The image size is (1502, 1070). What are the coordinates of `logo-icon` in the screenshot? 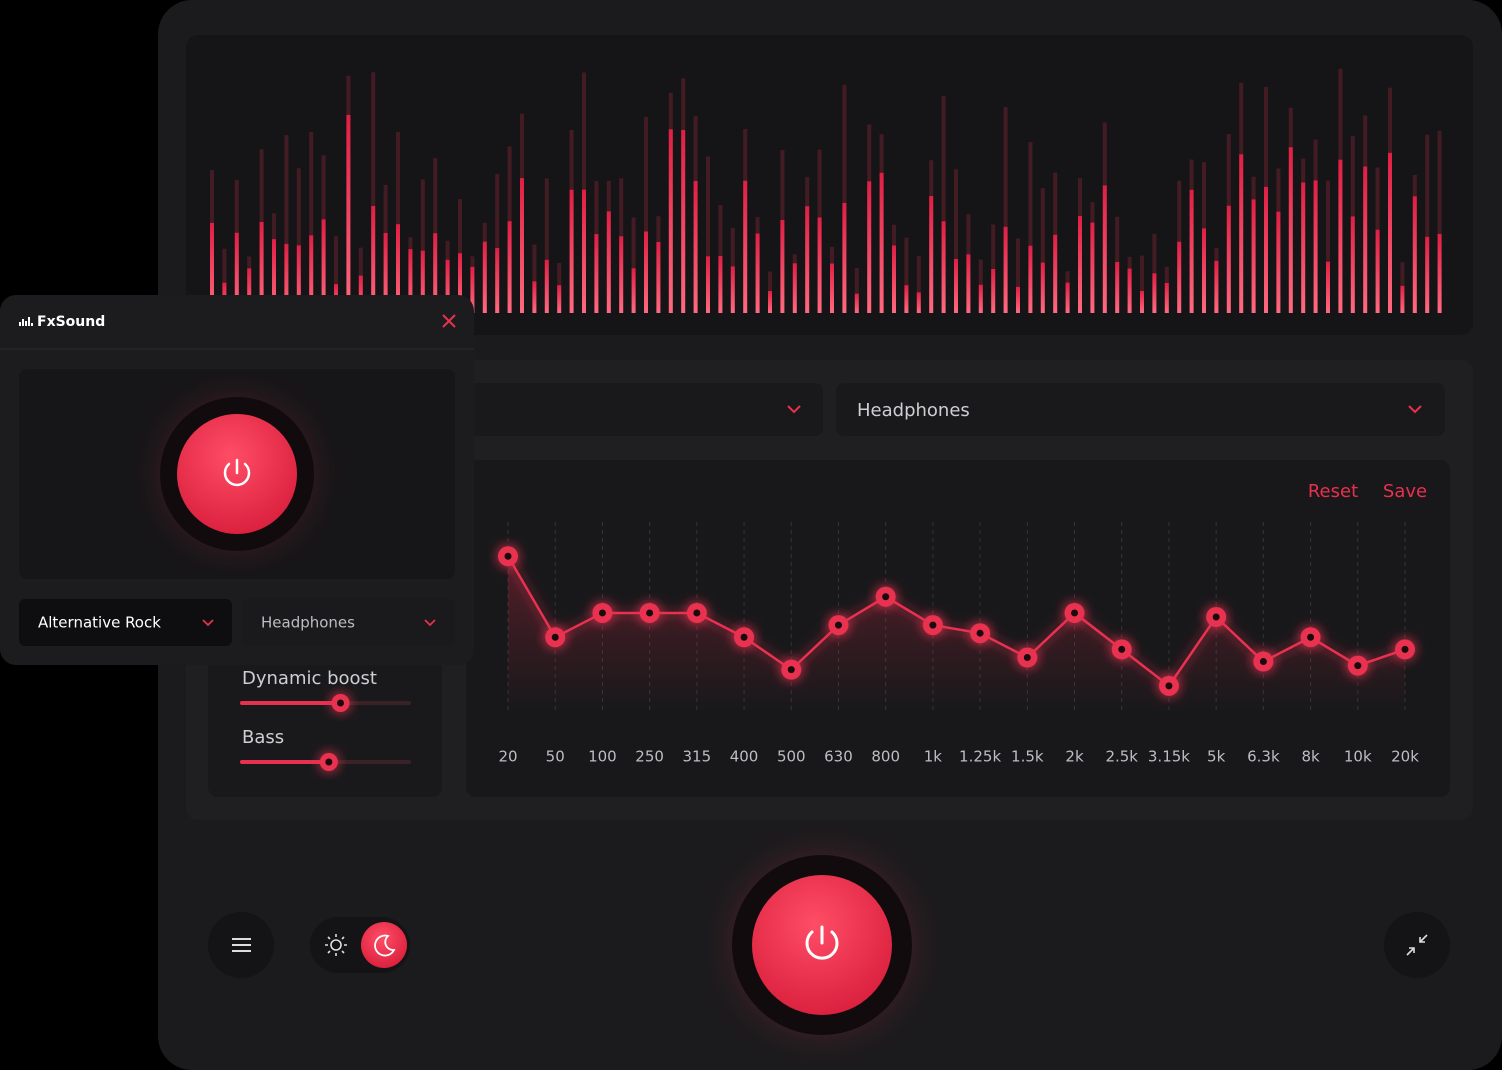 It's located at (26, 321).